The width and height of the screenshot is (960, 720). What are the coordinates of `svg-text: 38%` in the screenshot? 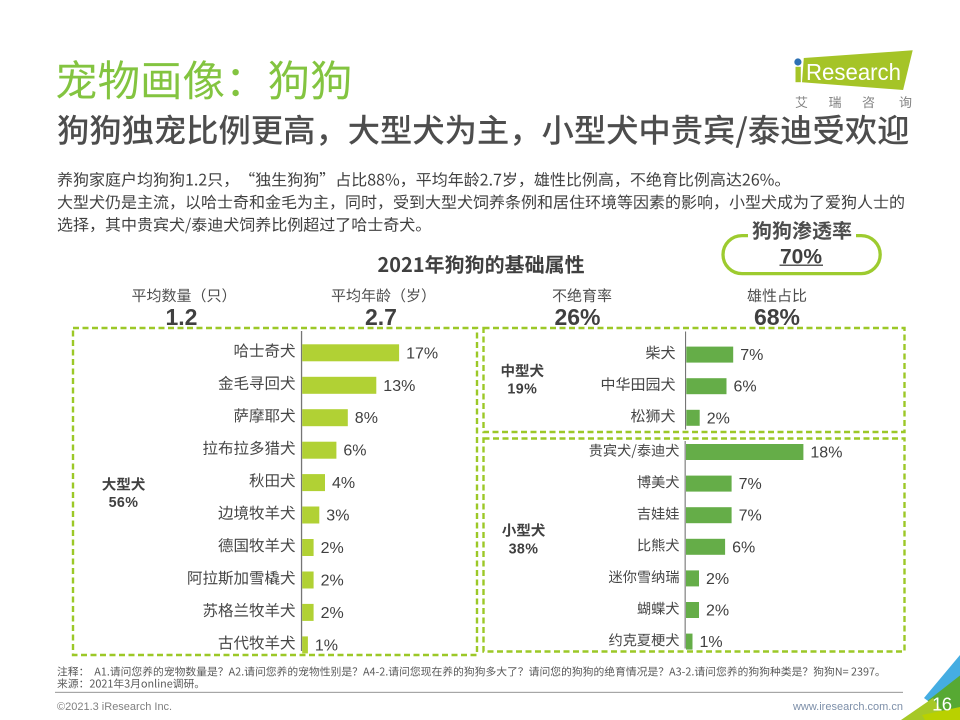 It's located at (524, 550).